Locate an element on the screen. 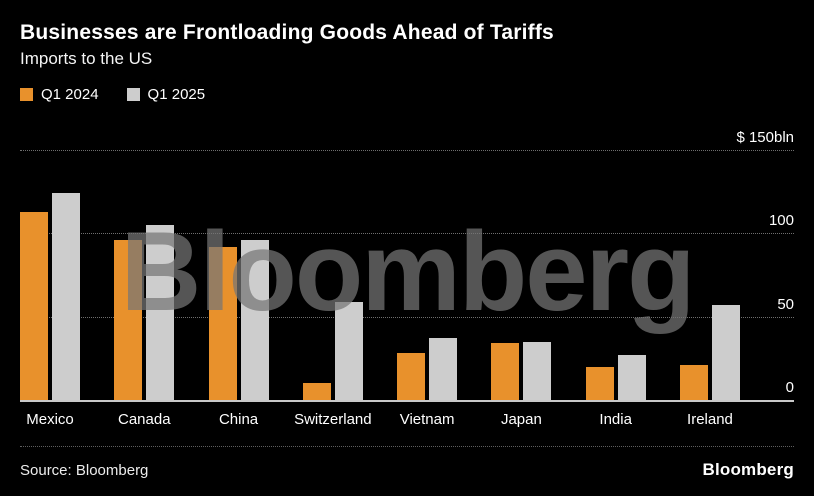 This screenshot has height=496, width=814. legend-swatch-q1-2024 is located at coordinates (26, 94).